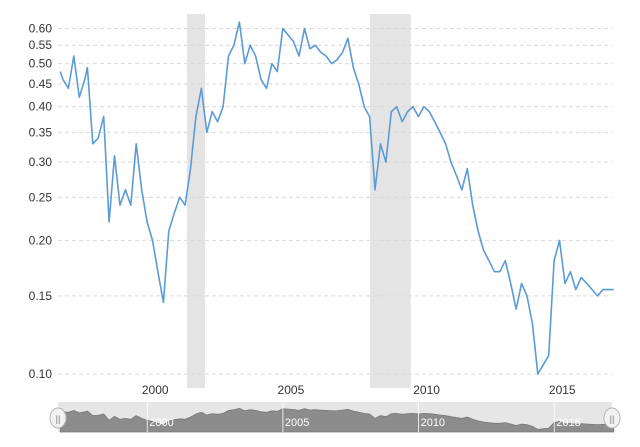 The width and height of the screenshot is (640, 447). Describe the element at coordinates (41, 296) in the screenshot. I see `y-tick-label: 0.15` at that location.